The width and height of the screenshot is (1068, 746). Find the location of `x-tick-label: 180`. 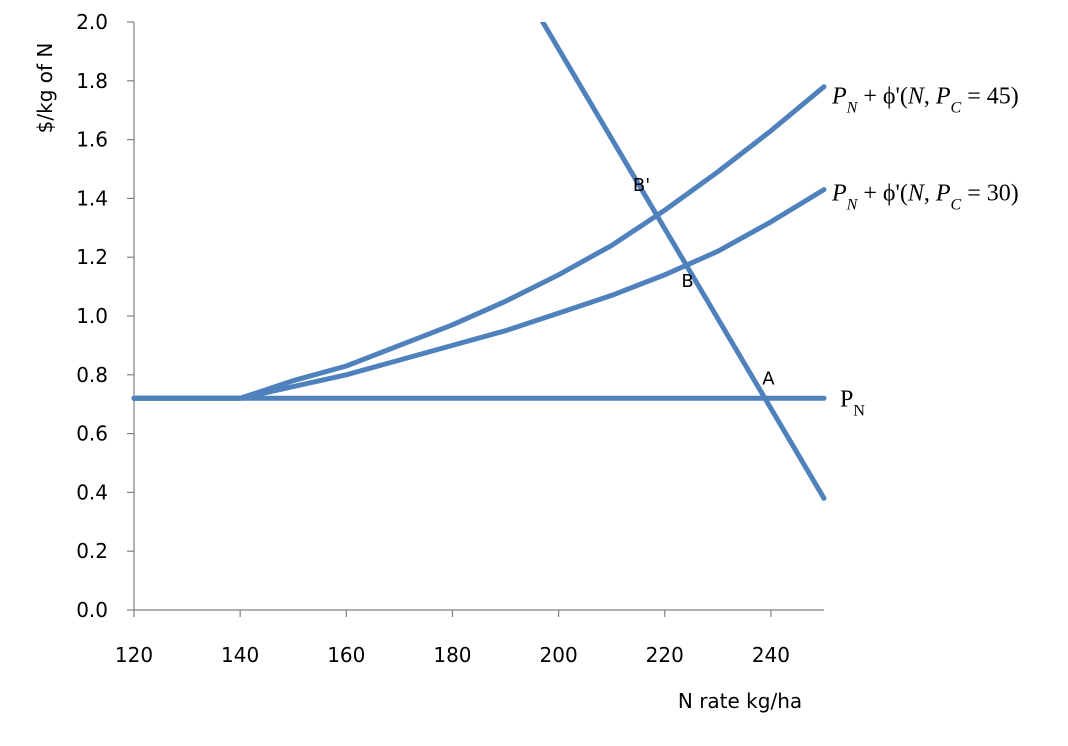

x-tick-label: 180 is located at coordinates (452, 655).